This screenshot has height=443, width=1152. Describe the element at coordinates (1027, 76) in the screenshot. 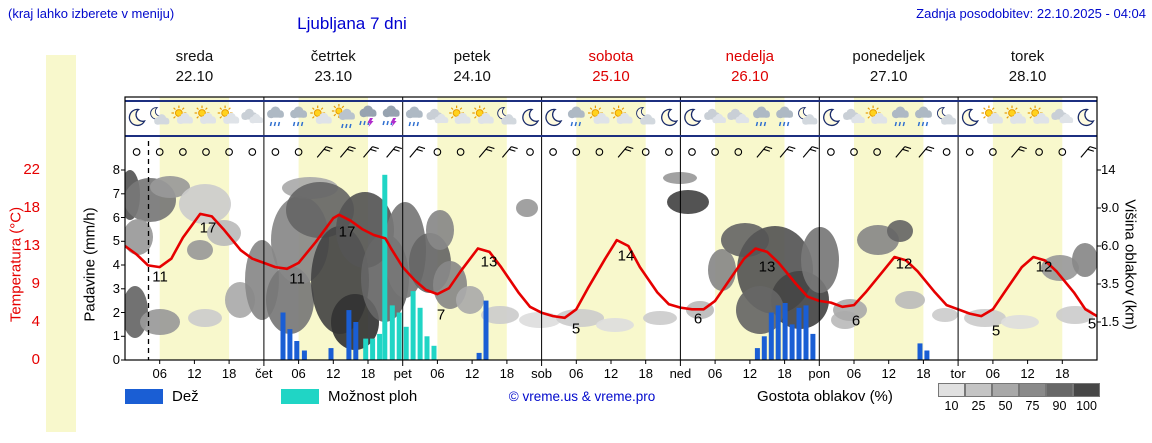

I see `day-date: 28.10` at that location.